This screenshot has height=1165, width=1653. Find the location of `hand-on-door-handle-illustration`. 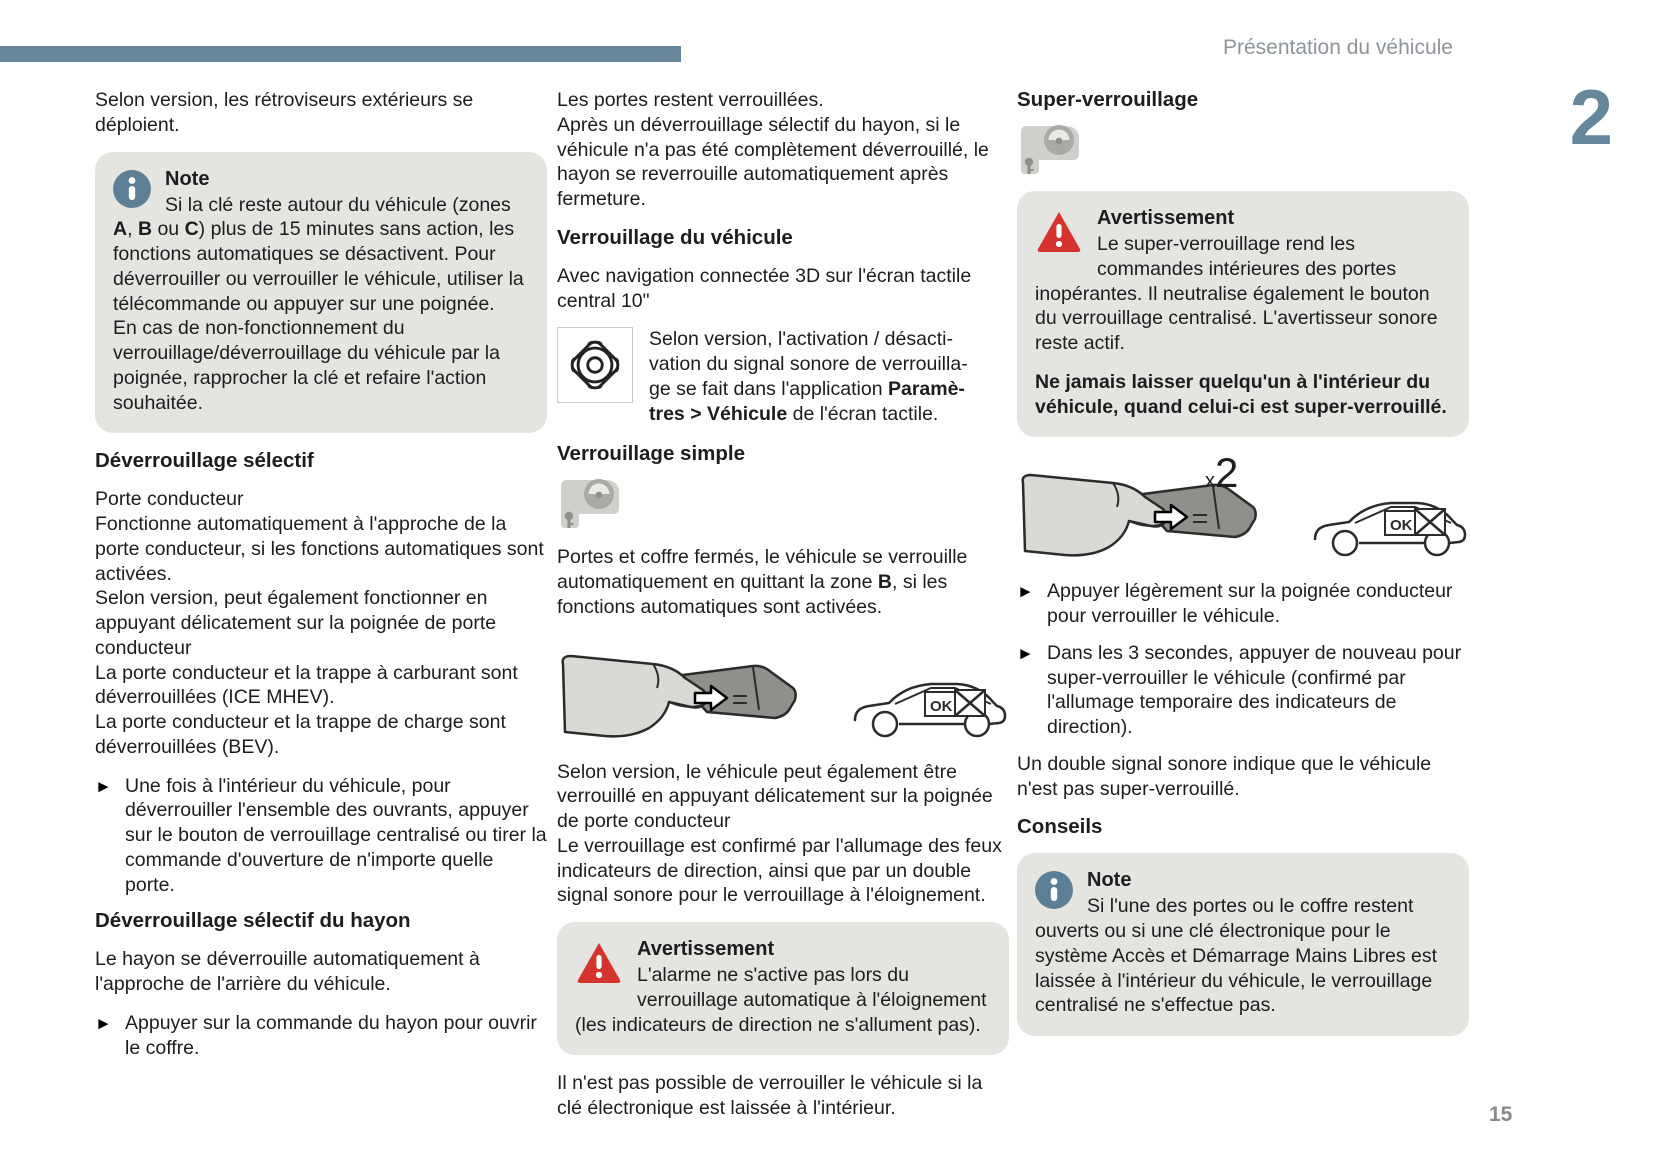

hand-on-door-handle-illustration is located at coordinates (679, 696).